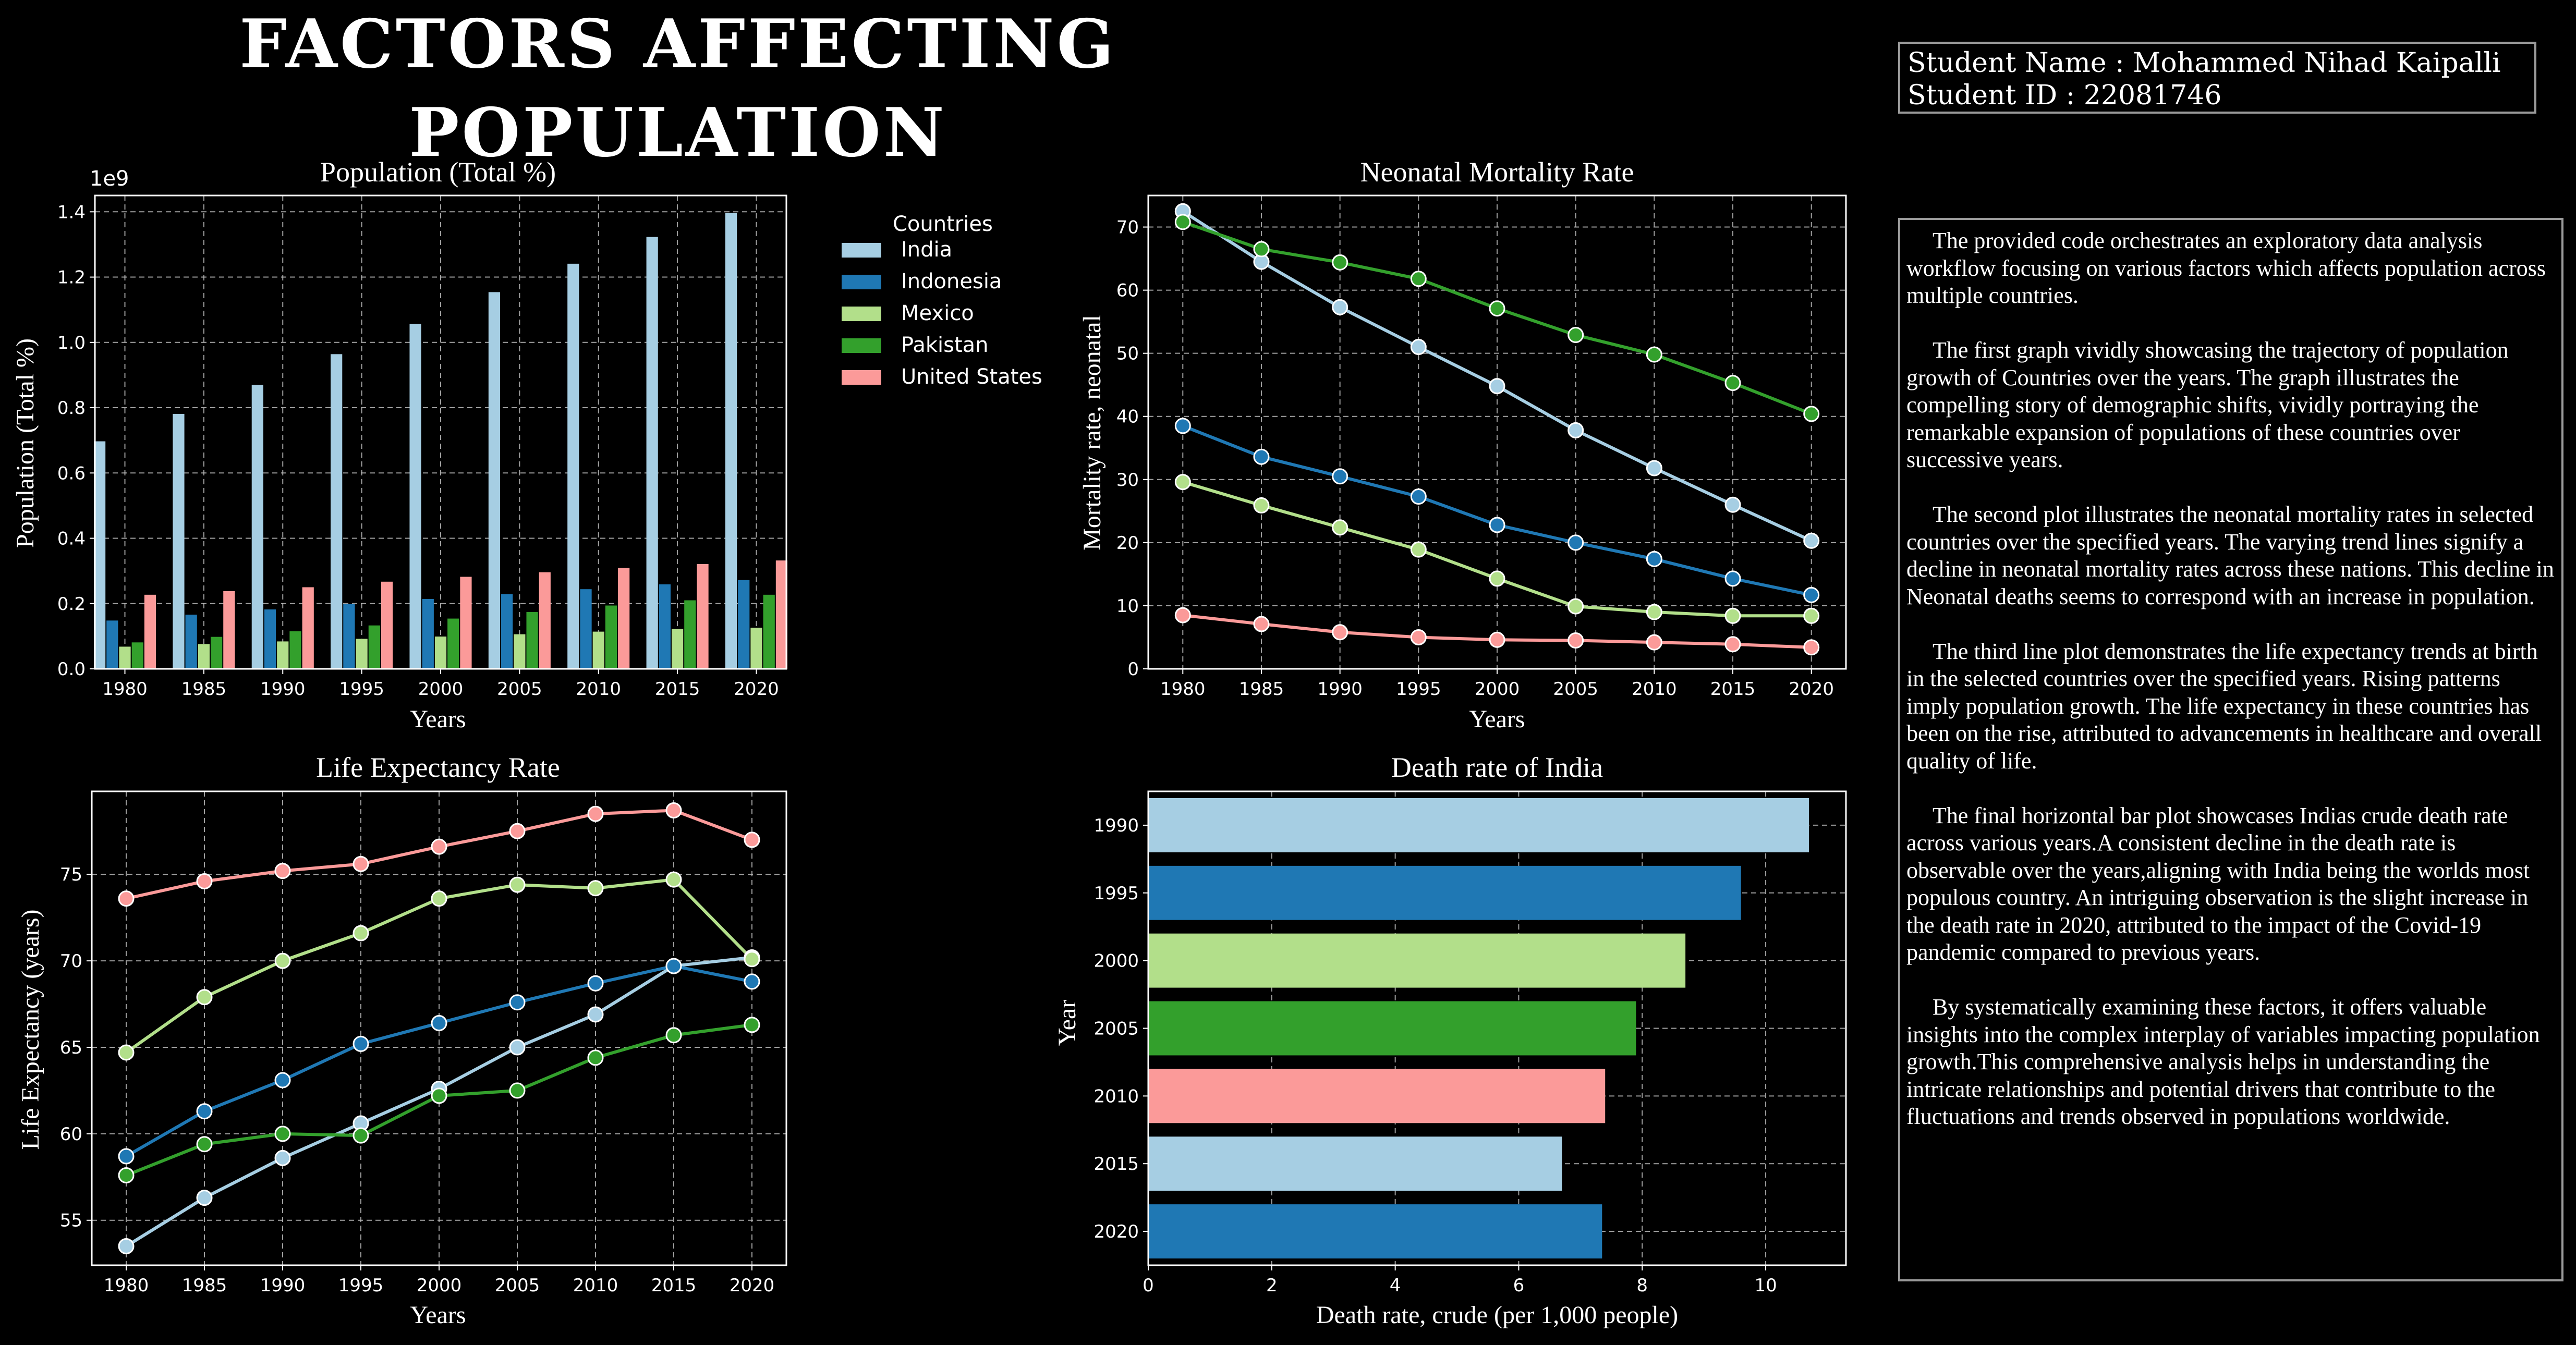  I want to click on x-tick-label: 2010, so click(1654, 689).